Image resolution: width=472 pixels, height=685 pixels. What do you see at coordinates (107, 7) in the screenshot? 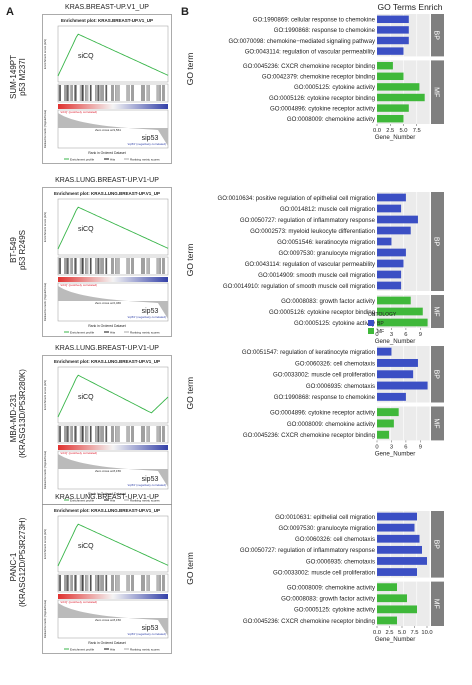
I see `gsea-title: KRAS.BREAST-UP.V1_UP` at bounding box center [107, 7].